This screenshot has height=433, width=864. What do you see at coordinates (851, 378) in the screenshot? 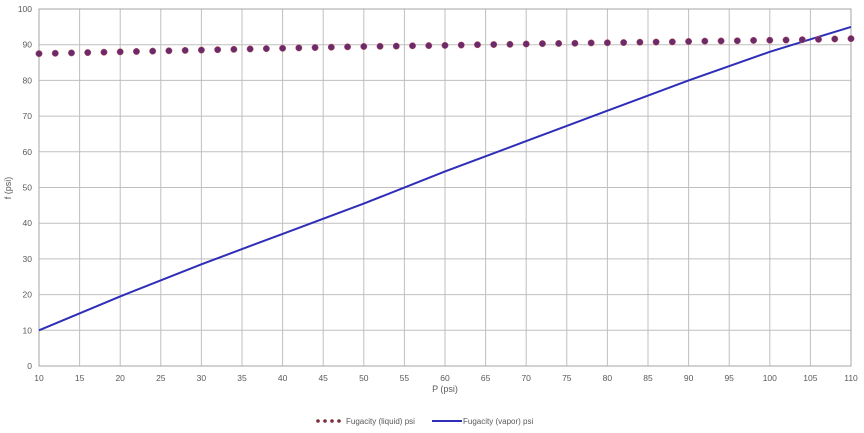
I see `x-tick-label: 110` at bounding box center [851, 378].